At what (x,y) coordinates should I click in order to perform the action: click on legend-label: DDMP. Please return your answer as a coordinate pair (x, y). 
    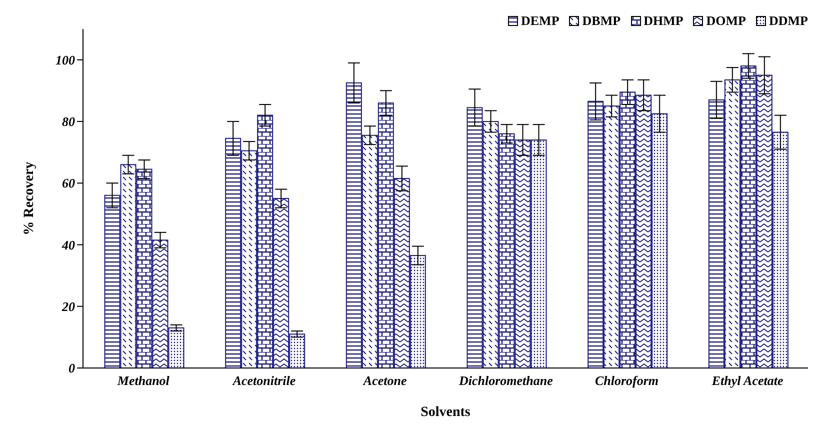
    Looking at the image, I should click on (788, 21).